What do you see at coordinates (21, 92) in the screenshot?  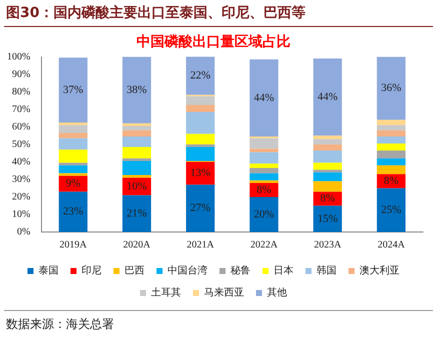 I see `y-tick-label: 80%` at bounding box center [21, 92].